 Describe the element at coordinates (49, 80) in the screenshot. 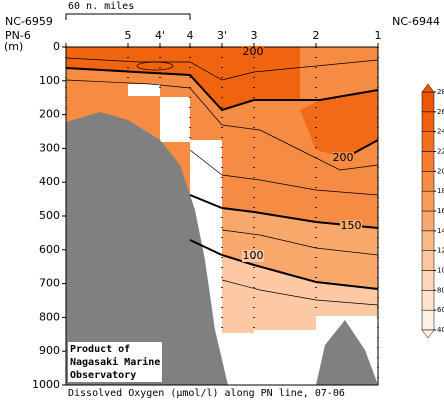

I see `y-tick-label: 100` at that location.